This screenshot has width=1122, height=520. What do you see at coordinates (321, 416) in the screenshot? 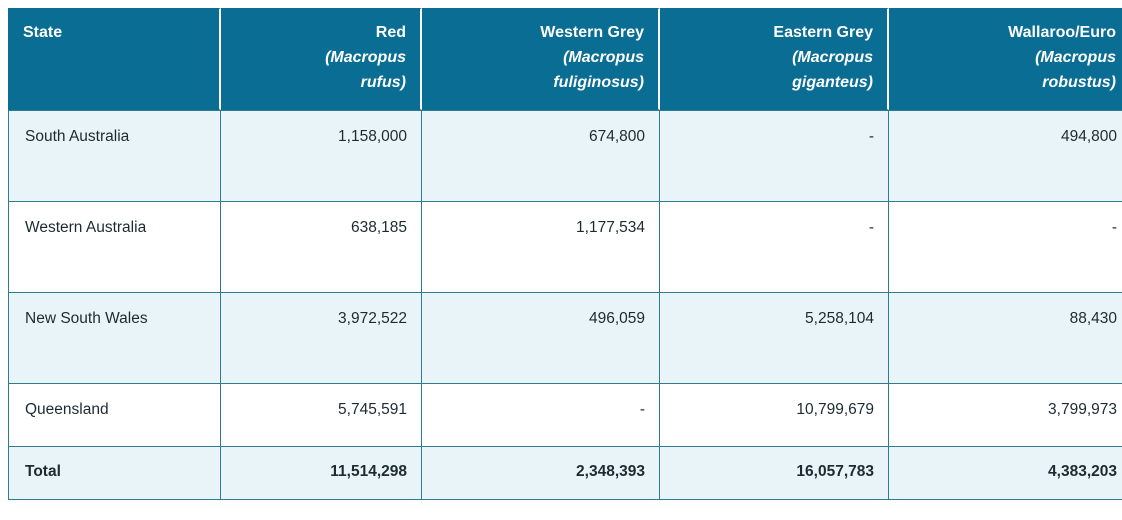
I see `cell-red: 5,745,591` at bounding box center [321, 416].